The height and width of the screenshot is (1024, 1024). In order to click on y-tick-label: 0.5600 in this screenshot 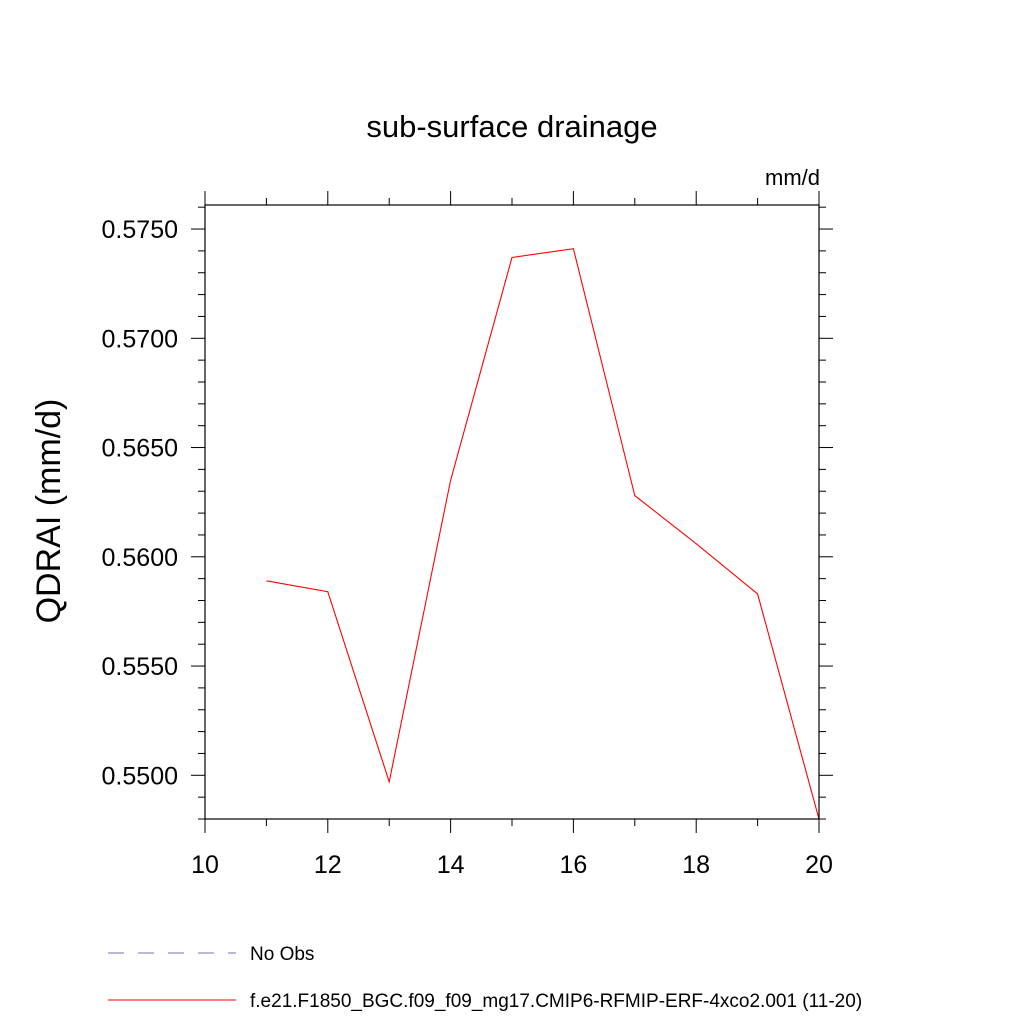, I will do `click(140, 558)`.